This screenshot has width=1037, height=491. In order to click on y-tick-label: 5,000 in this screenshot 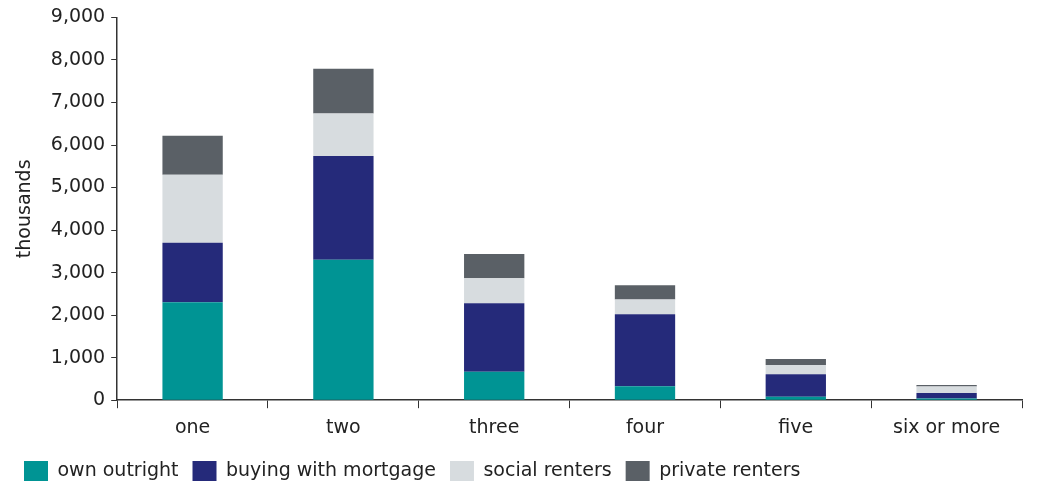, I will do `click(78, 185)`.